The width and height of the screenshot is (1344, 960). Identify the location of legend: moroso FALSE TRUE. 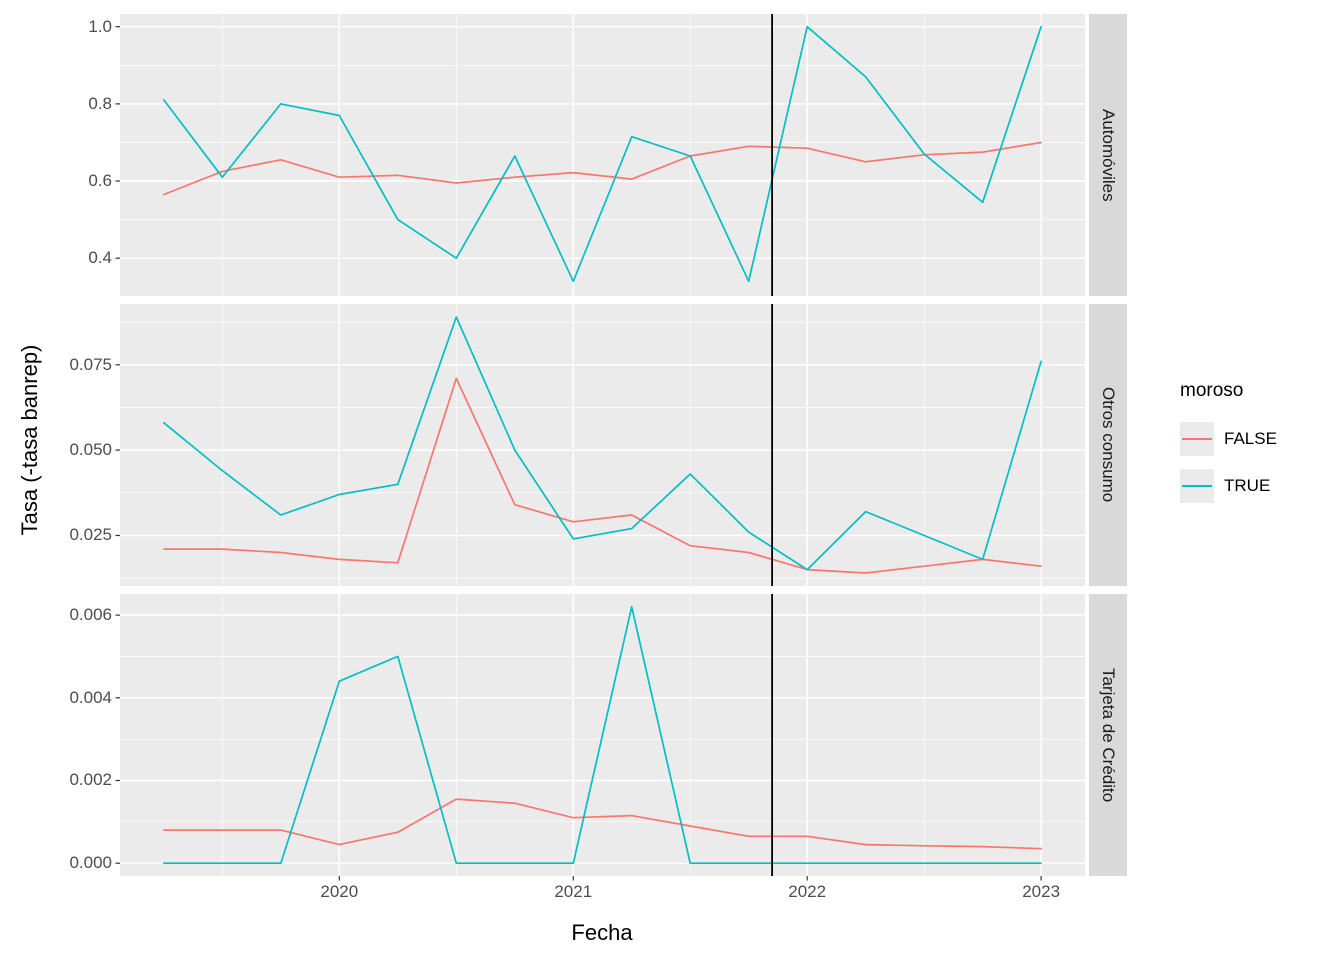
(1228, 448).